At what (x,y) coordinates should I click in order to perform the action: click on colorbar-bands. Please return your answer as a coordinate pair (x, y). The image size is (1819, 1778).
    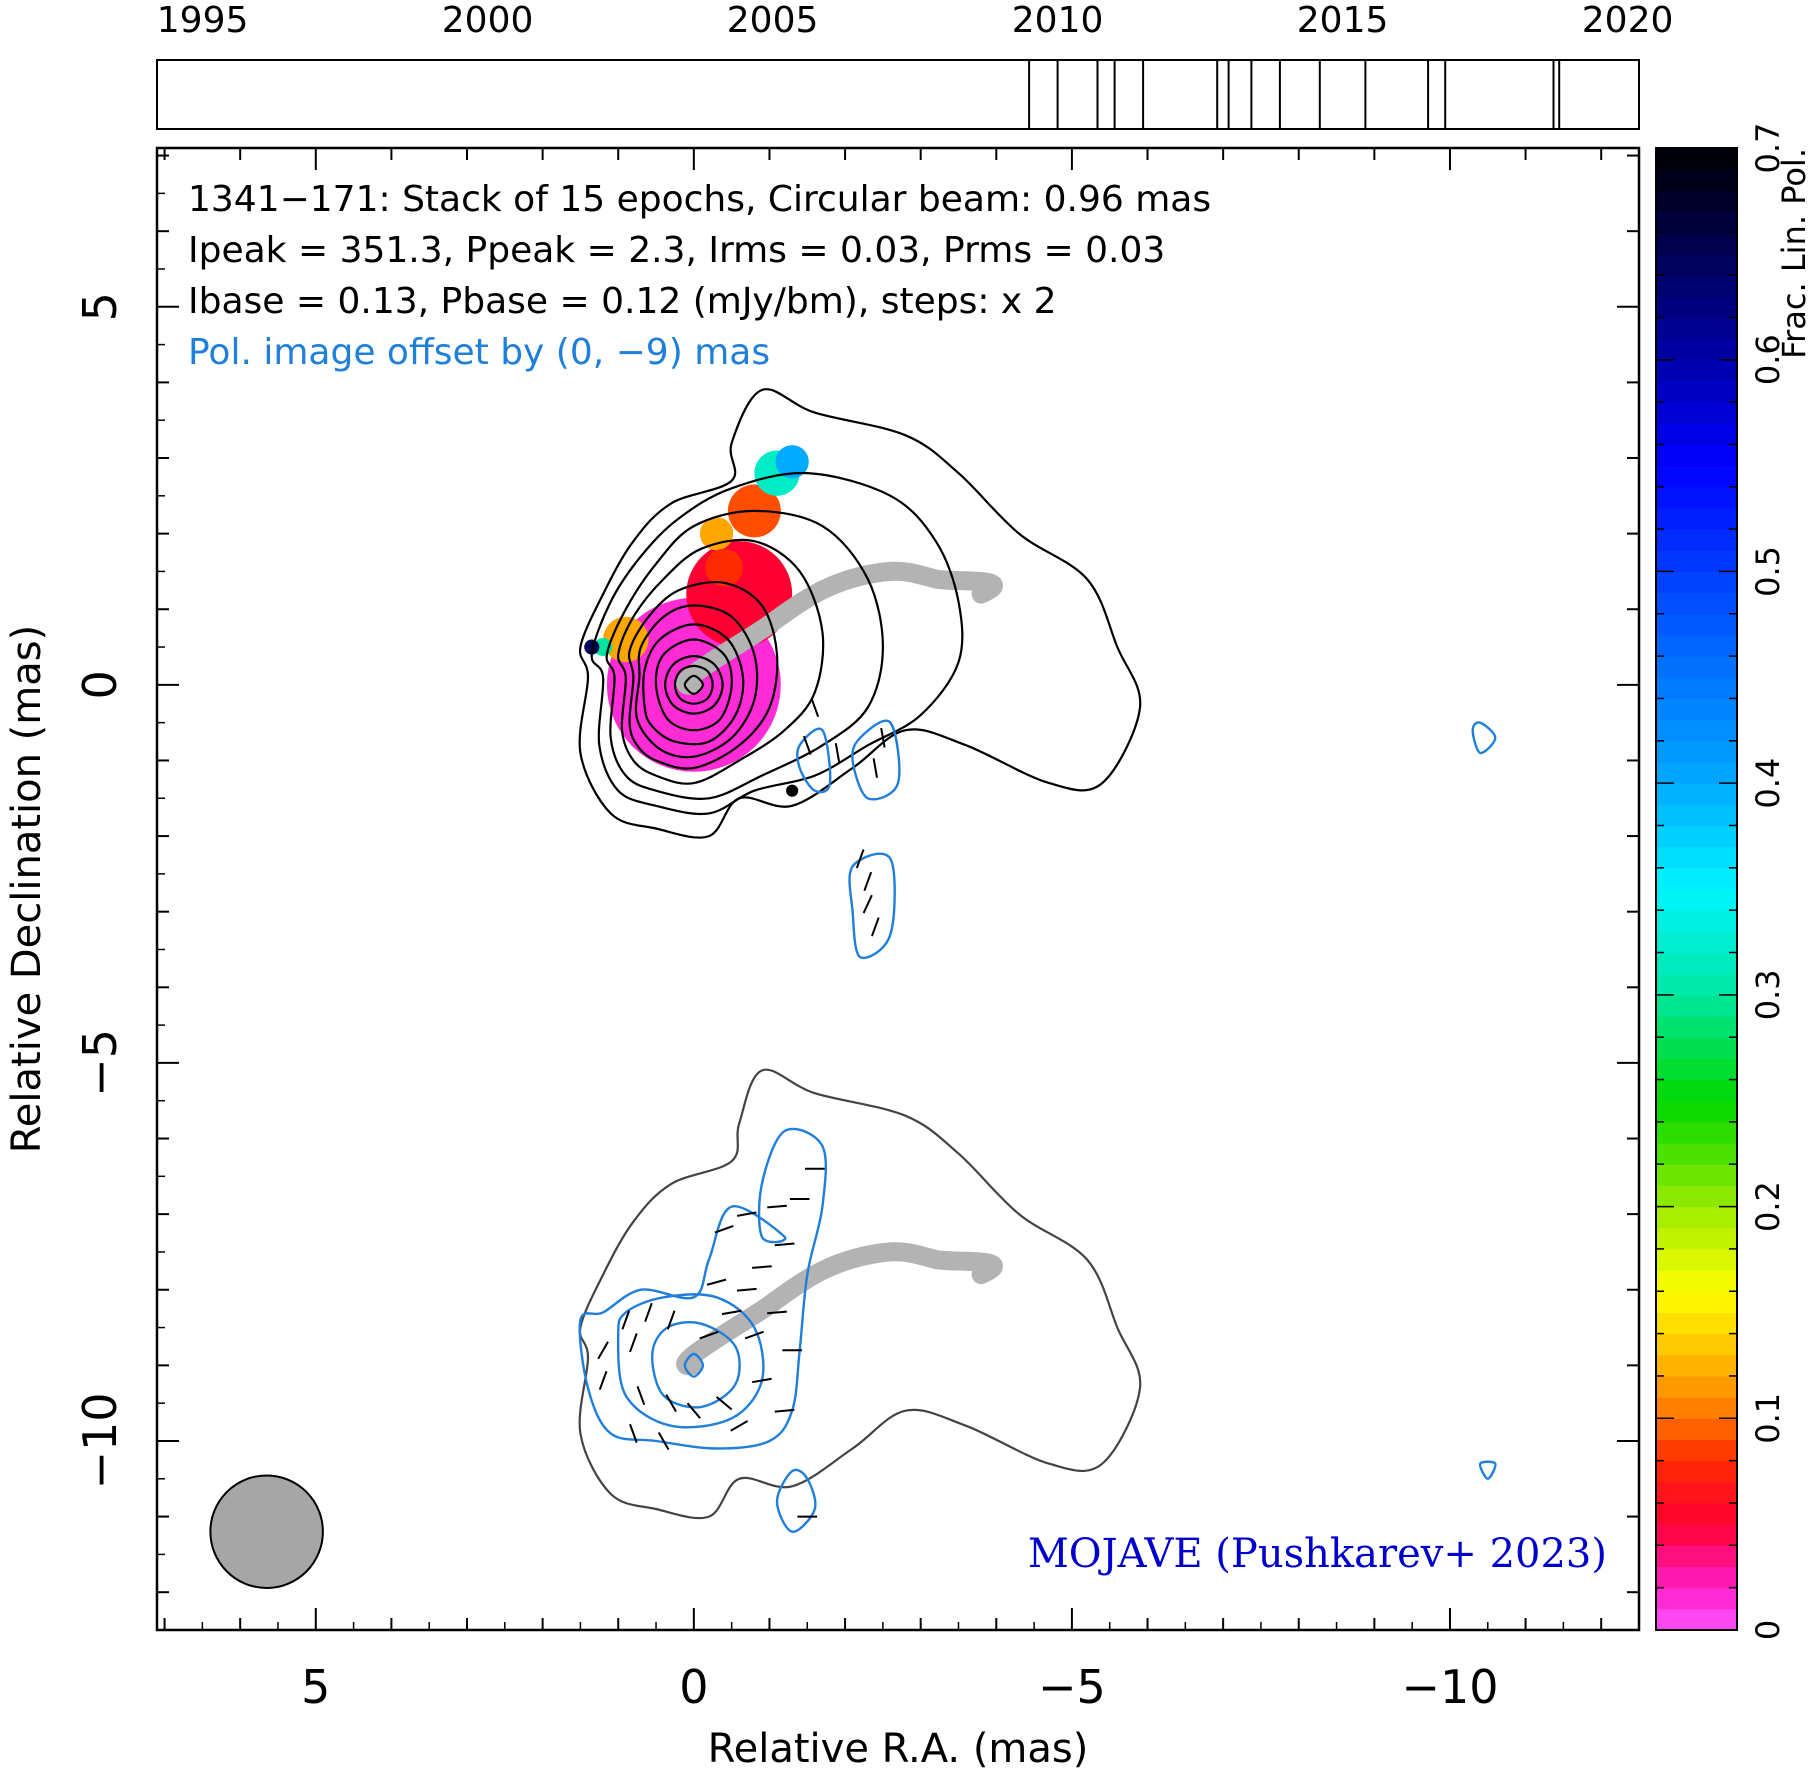
    Looking at the image, I should click on (1696, 889).